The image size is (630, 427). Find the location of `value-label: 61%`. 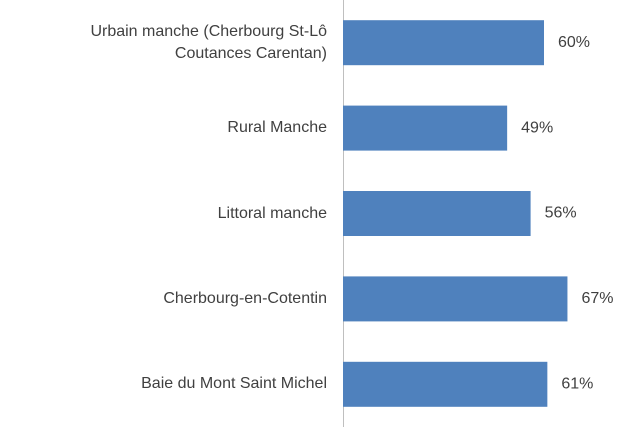

value-label: 61% is located at coordinates (577, 384).